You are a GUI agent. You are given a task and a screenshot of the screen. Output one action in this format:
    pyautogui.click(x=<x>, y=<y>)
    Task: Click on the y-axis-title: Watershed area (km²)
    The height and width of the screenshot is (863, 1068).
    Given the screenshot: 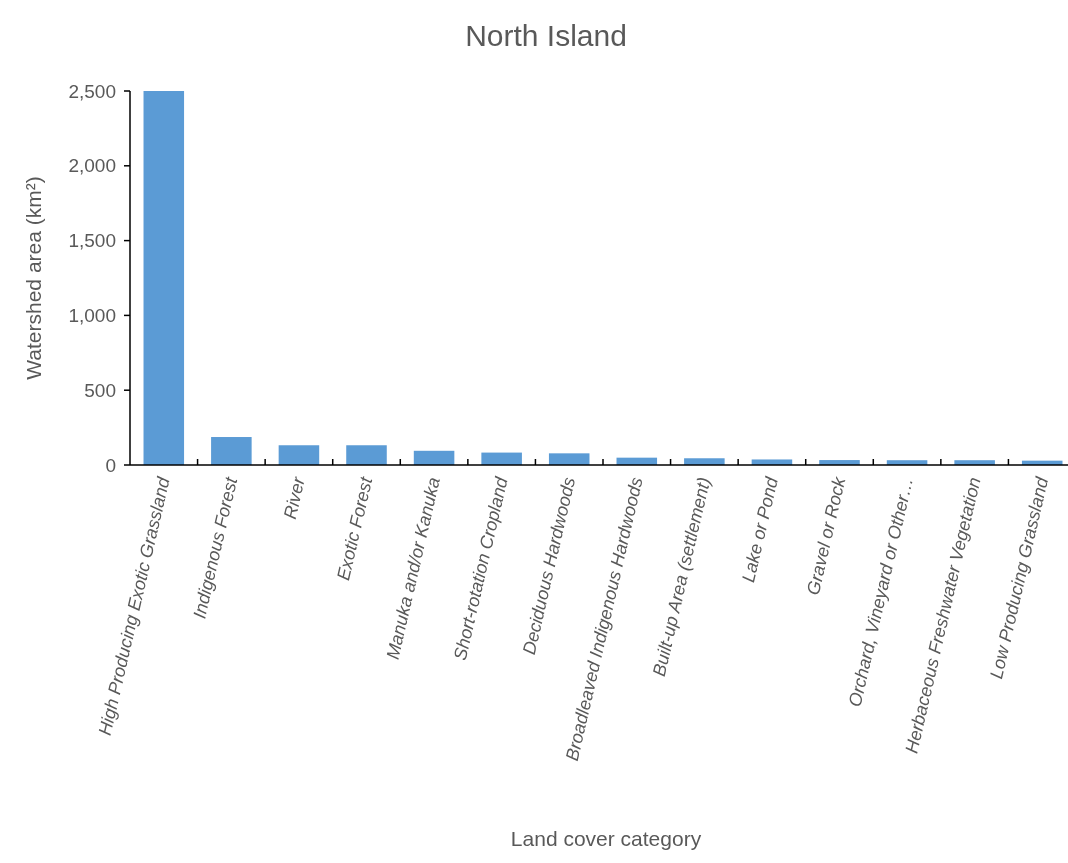 What is the action you would take?
    pyautogui.click(x=33, y=278)
    